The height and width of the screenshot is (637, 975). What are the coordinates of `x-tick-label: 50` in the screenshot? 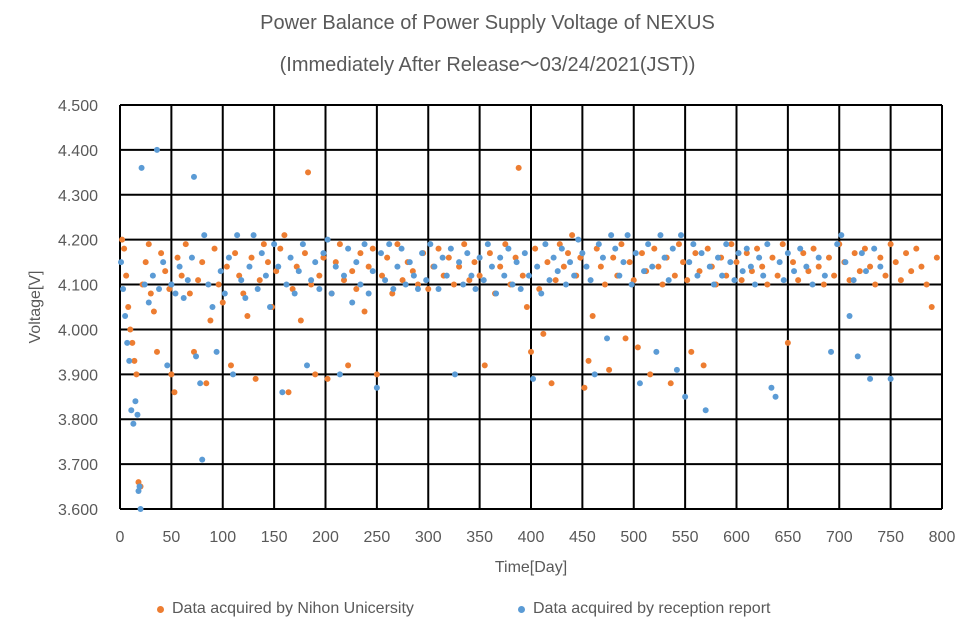 It's located at (171, 537).